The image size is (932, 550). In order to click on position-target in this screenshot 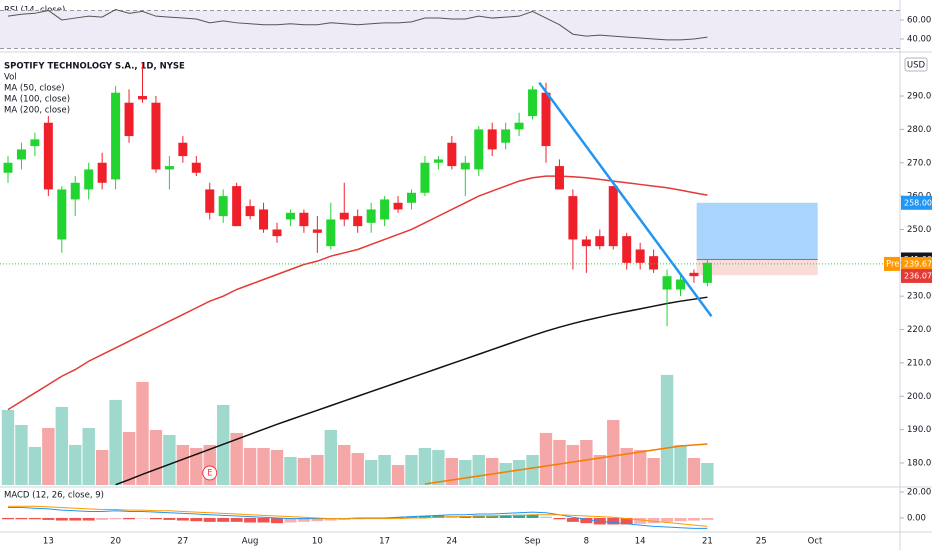, I will do `click(757, 231)`.